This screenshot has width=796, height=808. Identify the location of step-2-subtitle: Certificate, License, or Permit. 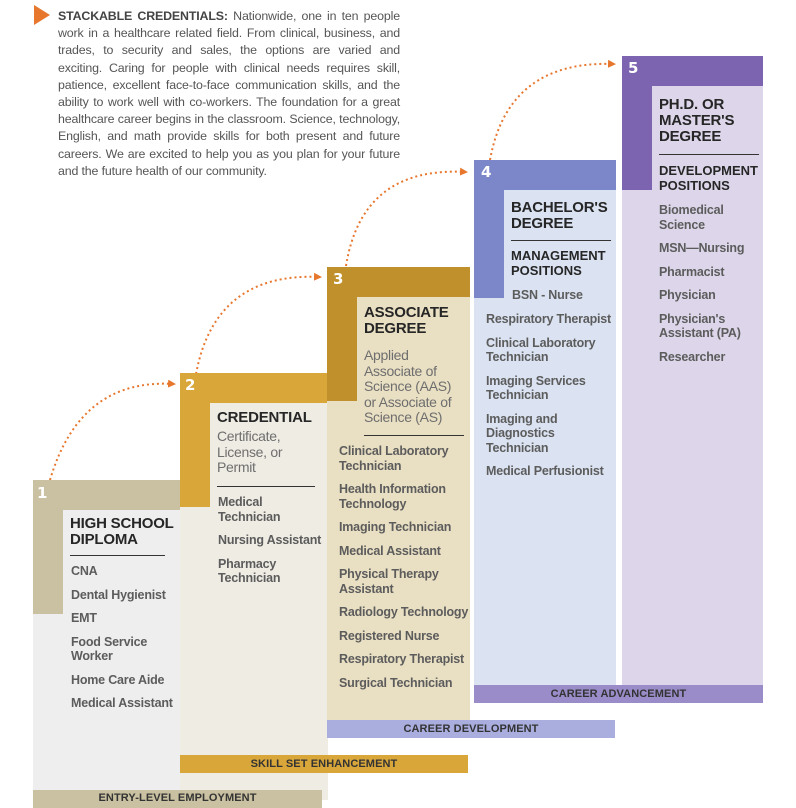
(250, 451).